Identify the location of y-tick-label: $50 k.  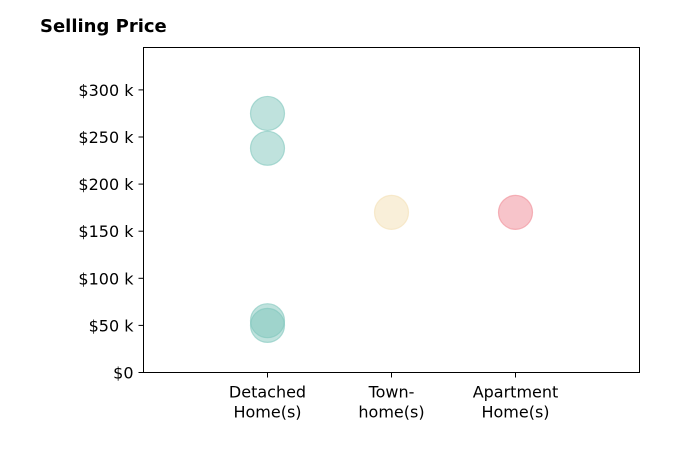
(112, 325).